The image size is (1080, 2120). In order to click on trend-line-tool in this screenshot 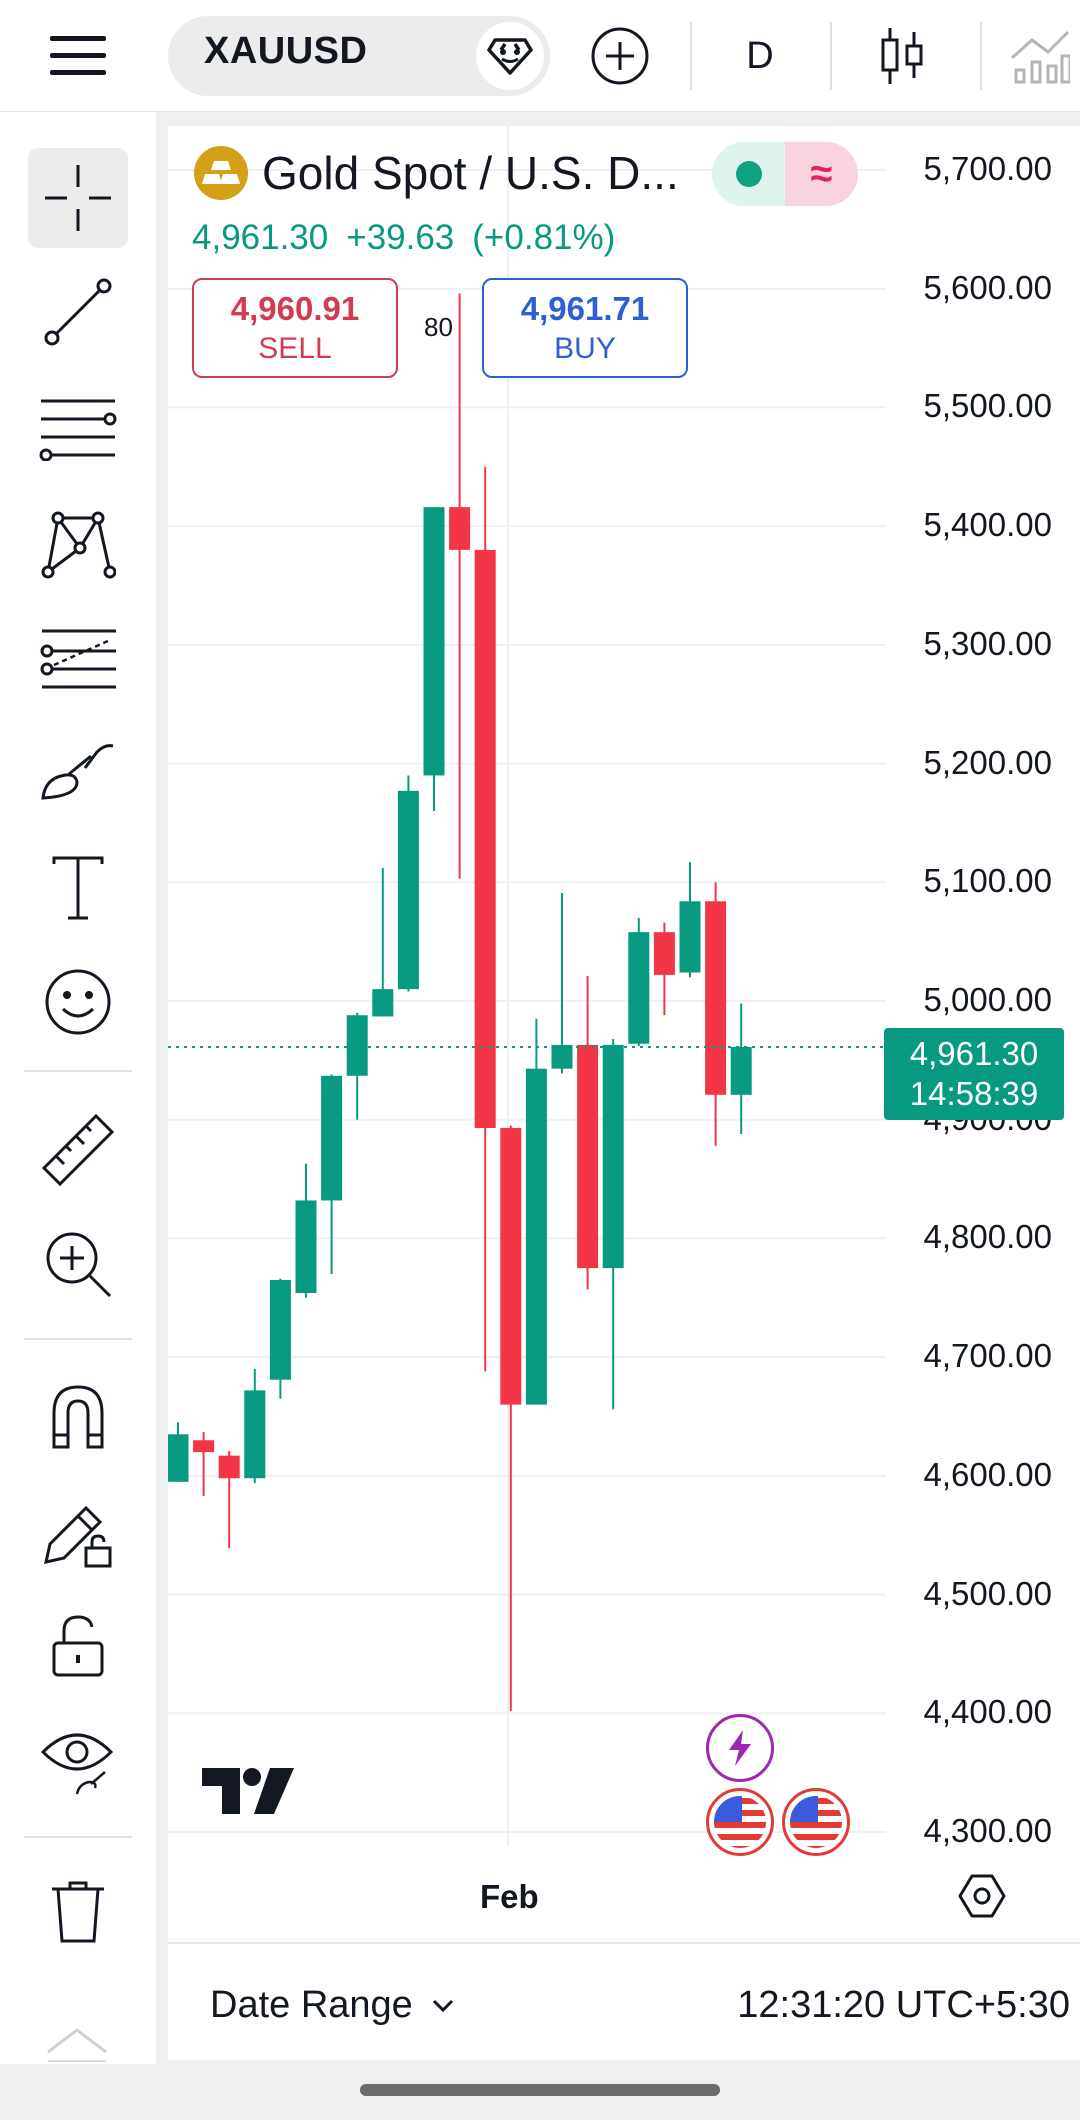, I will do `click(78, 312)`.